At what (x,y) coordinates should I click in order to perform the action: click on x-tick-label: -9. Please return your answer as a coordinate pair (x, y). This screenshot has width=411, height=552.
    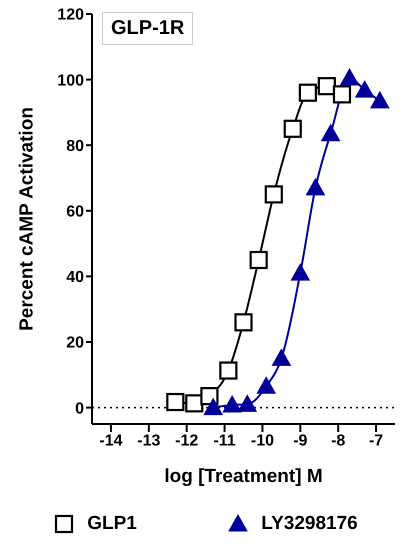
    Looking at the image, I should click on (300, 441).